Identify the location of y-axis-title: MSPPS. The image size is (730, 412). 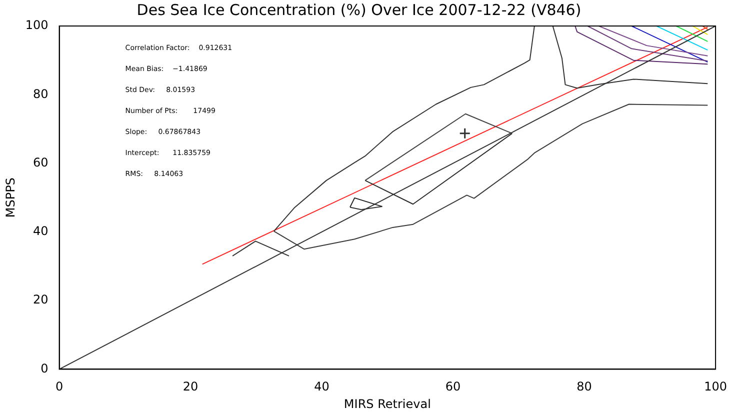
(10, 198).